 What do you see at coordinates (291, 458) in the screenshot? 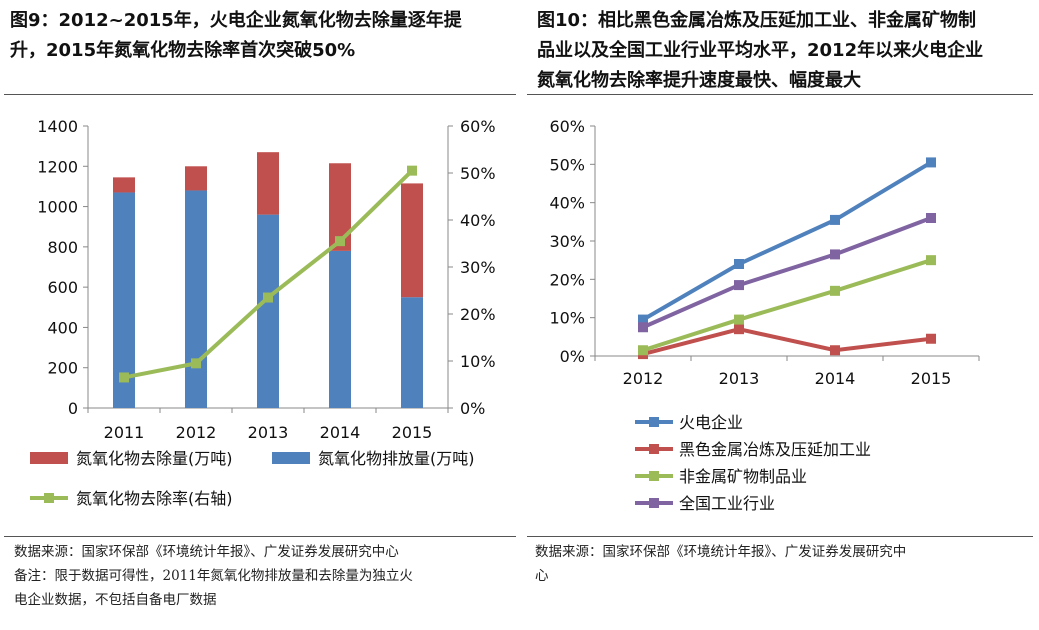
I see `legend-swatch-emission` at bounding box center [291, 458].